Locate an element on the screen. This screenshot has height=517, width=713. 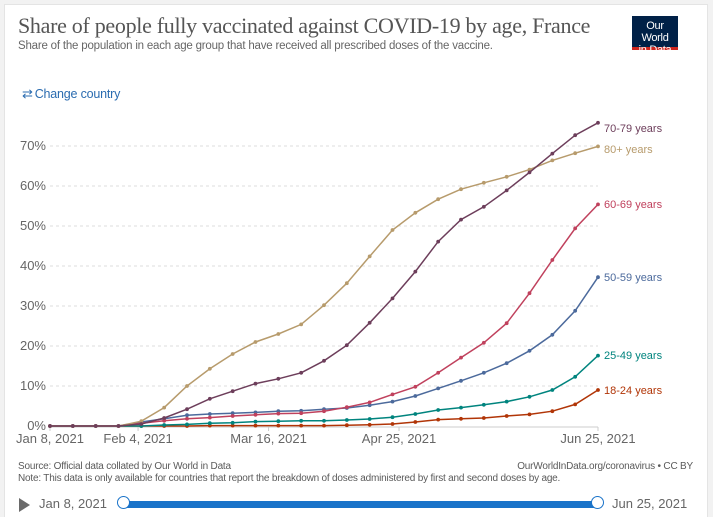
series-label: 60-69 years is located at coordinates (633, 205).